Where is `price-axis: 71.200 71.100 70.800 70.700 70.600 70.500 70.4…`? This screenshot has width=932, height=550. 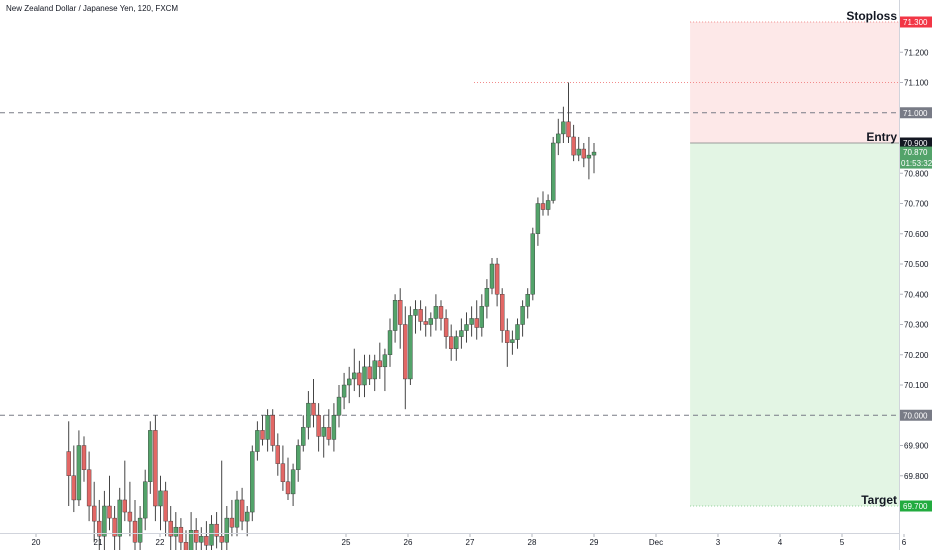 price-axis: 71.200 71.100 70.800 70.700 70.600 70.500 70.4… is located at coordinates (914, 275).